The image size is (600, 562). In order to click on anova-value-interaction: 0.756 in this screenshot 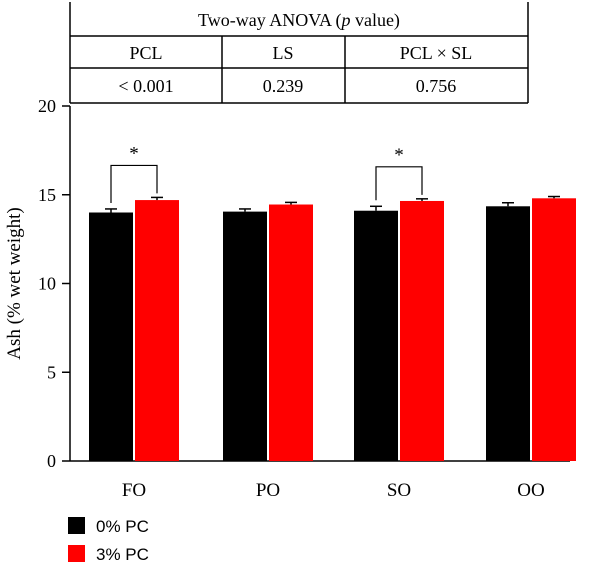, I will do `click(436, 86)`.